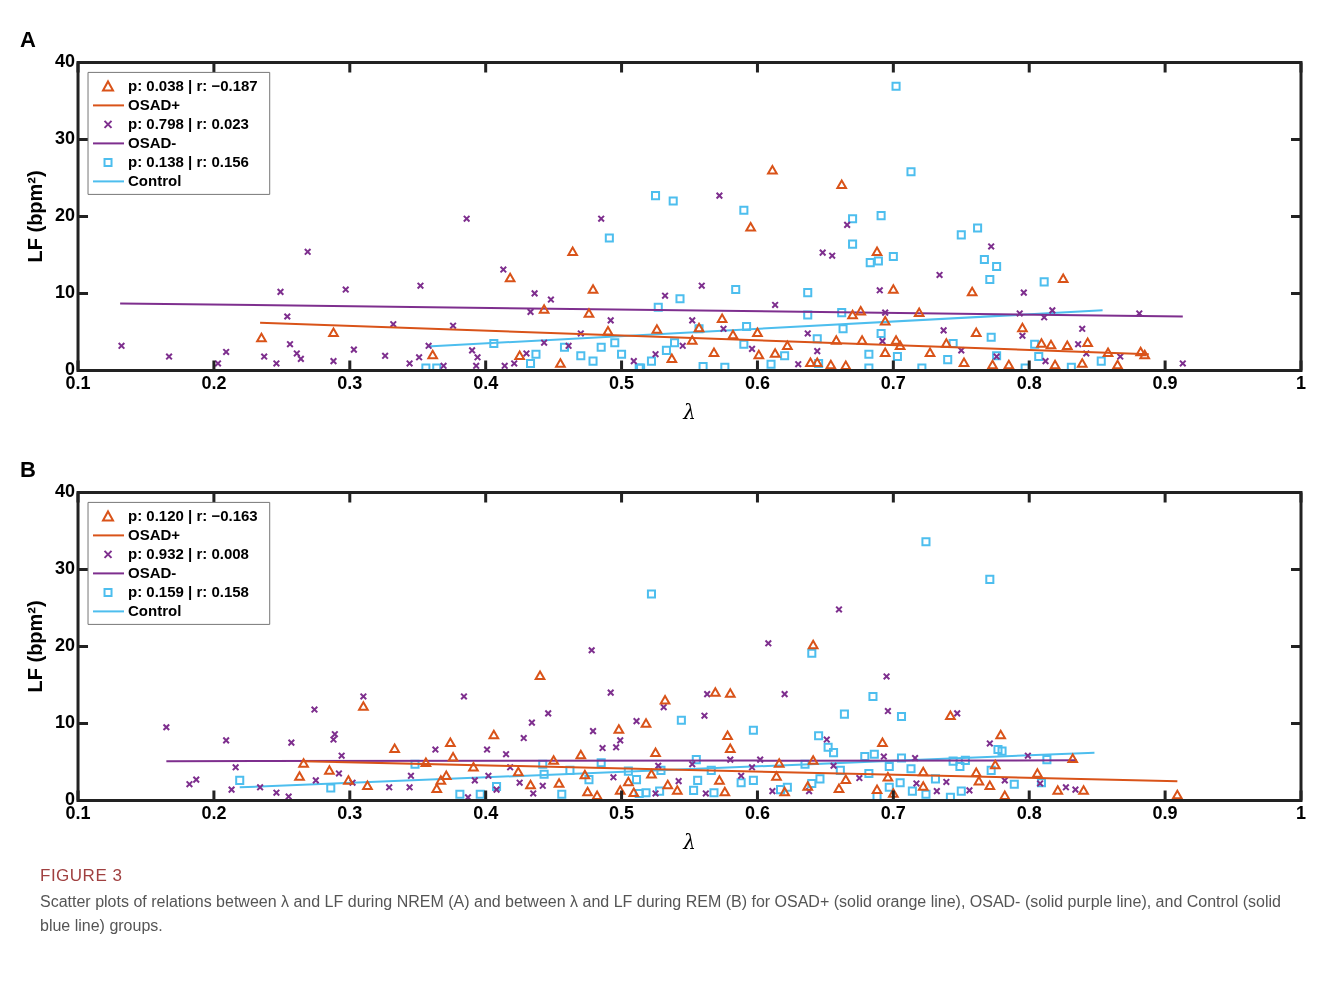  I want to click on legend-label: p: 0.138 | r: 0.156, so click(188, 161).